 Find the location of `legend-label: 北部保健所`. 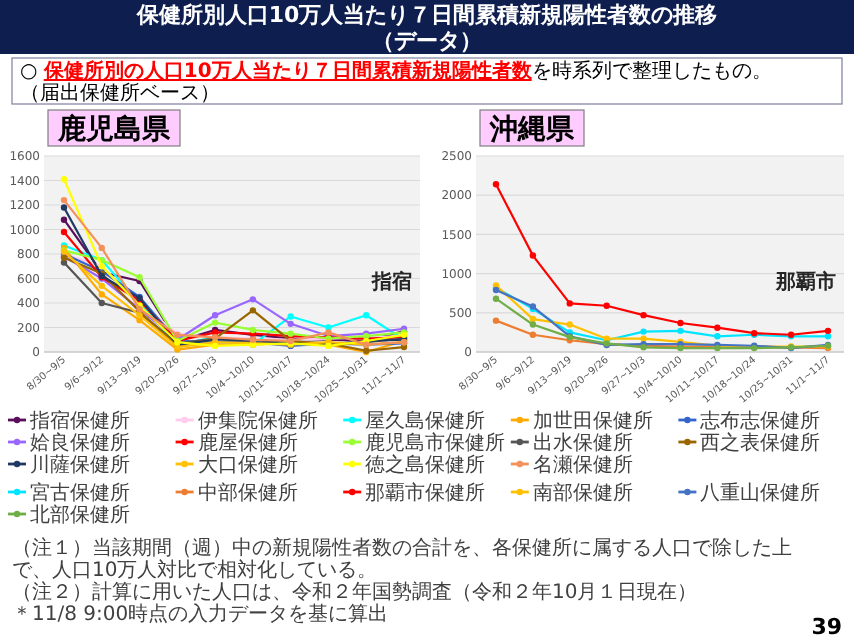

legend-label: 北部保健所 is located at coordinates (80, 515).